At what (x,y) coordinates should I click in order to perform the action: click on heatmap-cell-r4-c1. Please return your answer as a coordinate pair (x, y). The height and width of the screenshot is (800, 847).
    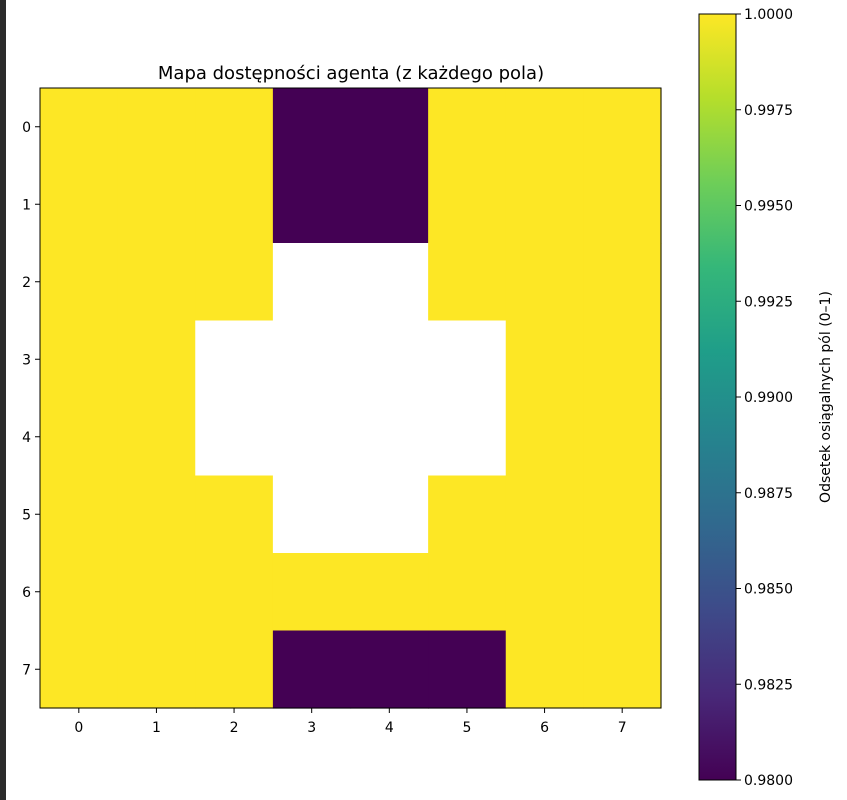
    Looking at the image, I should click on (156, 437).